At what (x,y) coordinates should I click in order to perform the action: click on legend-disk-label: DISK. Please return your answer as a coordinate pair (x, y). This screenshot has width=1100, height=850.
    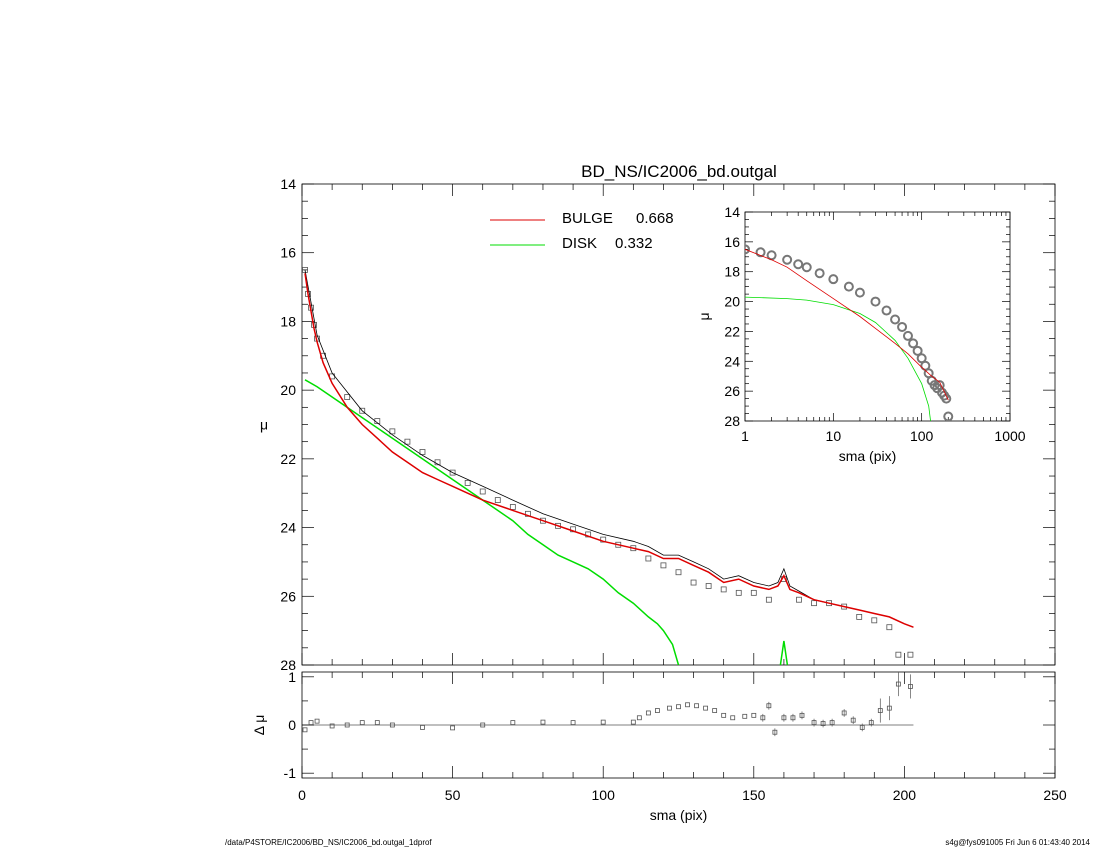
    Looking at the image, I should click on (579, 243).